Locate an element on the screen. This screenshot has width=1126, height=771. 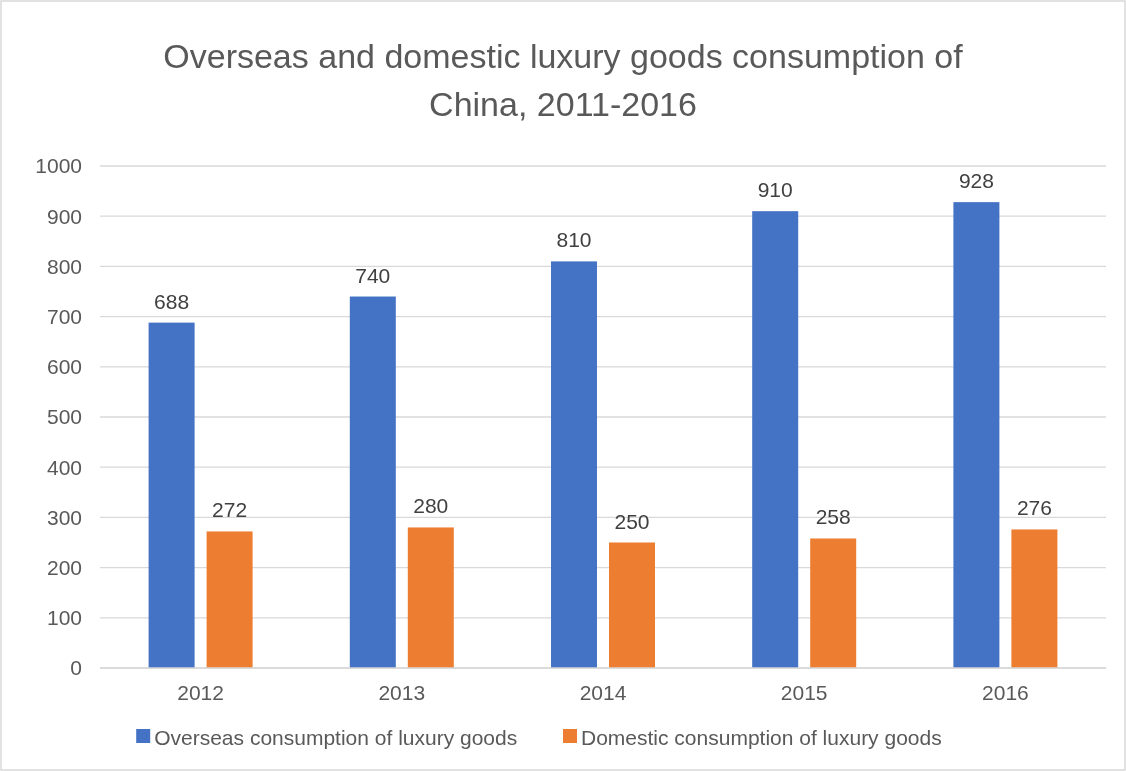
y-tick-label: 300 is located at coordinates (64, 517).